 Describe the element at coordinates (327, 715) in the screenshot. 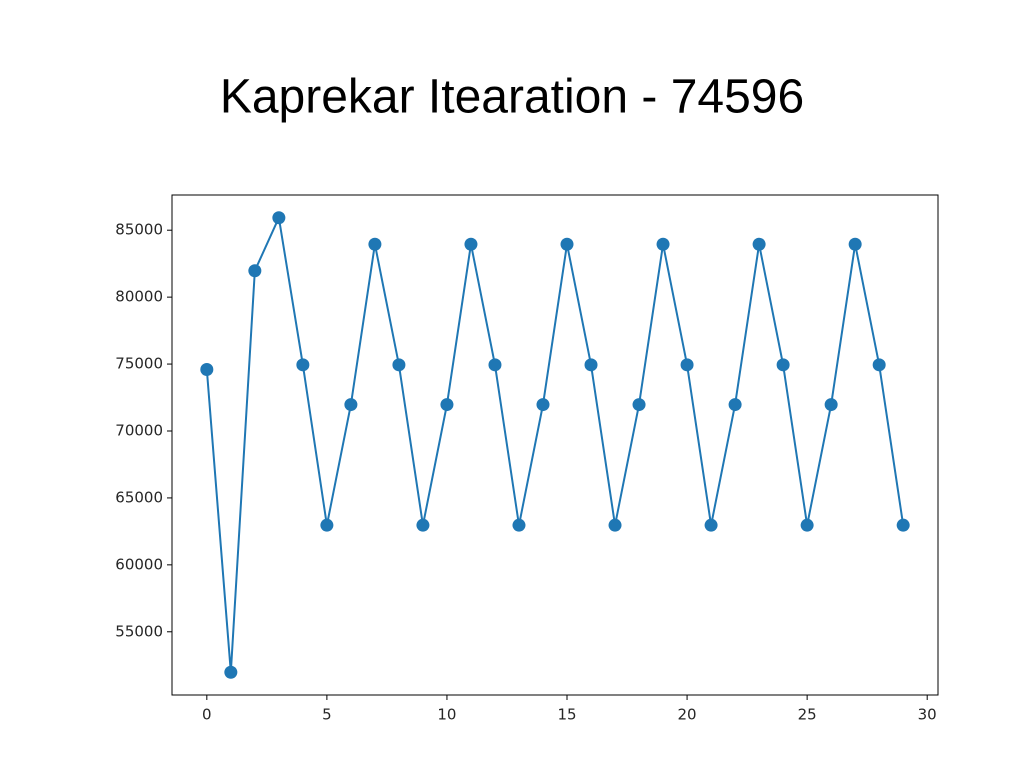

I see `x-tick-label: 5` at that location.